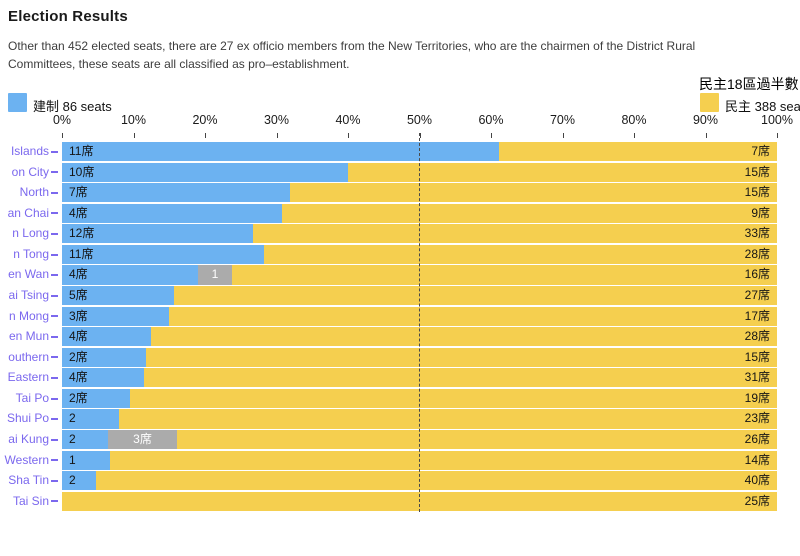 The image size is (800, 556). Describe the element at coordinates (400, 481) in the screenshot. I see `district-row: Sha Tin 2 40席` at that location.